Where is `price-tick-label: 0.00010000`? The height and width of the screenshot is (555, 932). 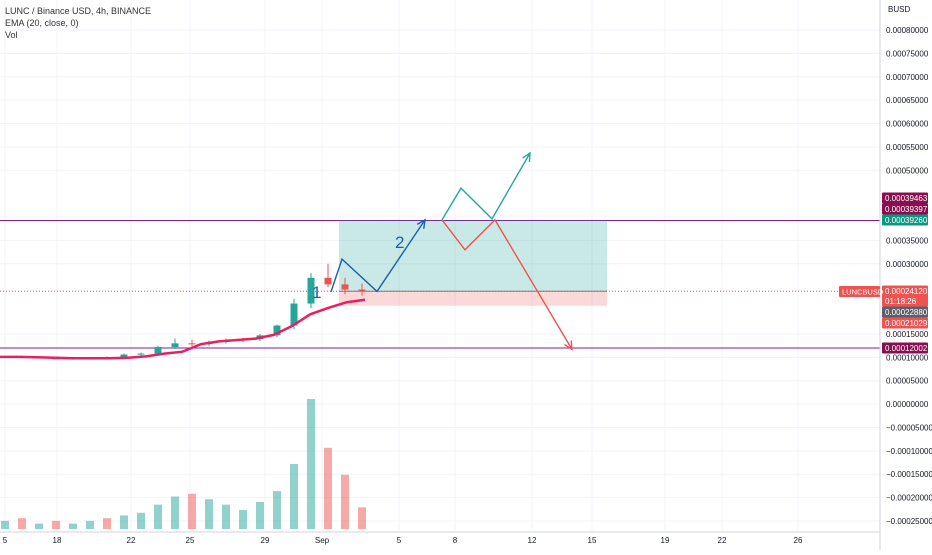 price-tick-label: 0.00010000 is located at coordinates (907, 357).